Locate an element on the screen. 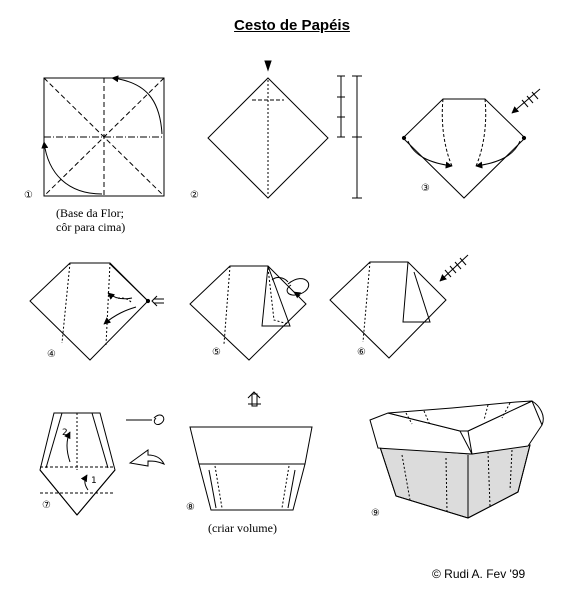  step-2-figure is located at coordinates (284, 129).